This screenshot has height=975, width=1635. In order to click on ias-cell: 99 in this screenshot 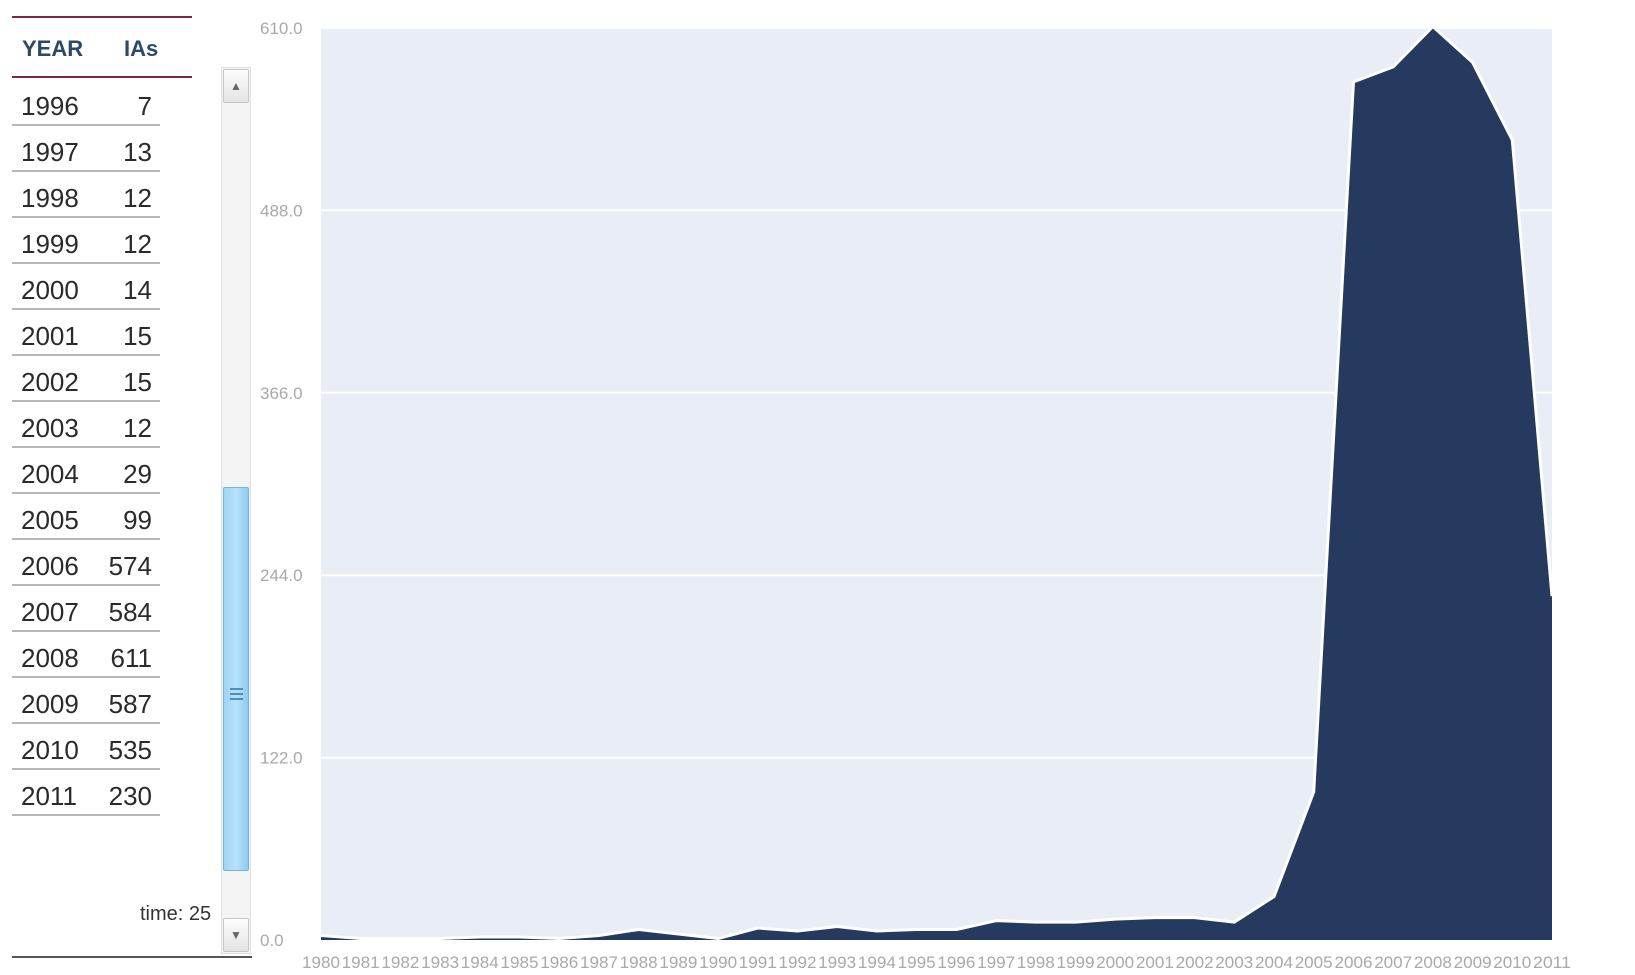, I will do `click(137, 520)`.